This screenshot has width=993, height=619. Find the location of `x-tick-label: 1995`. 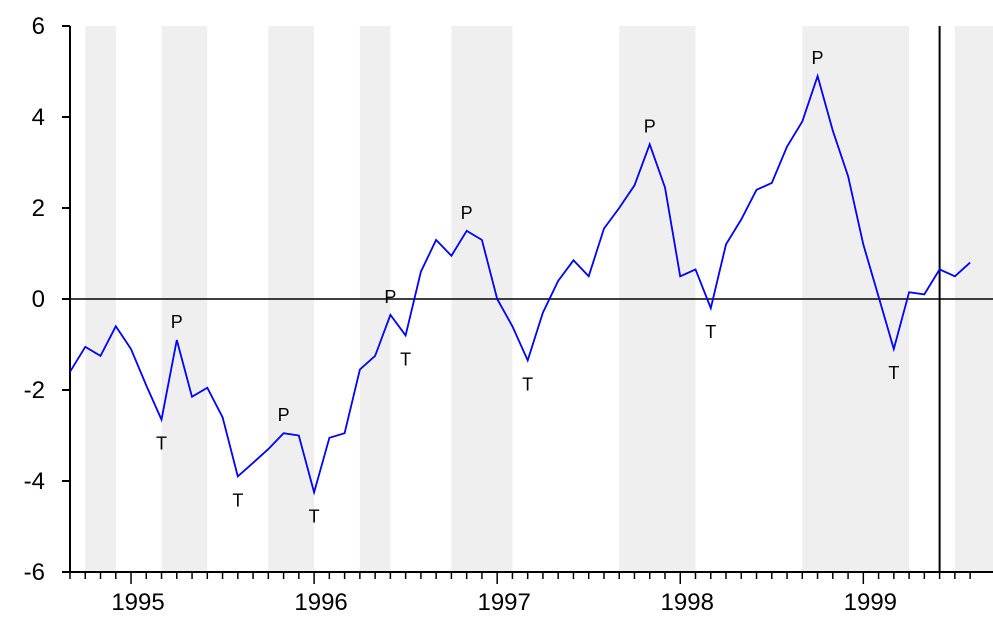

x-tick-label: 1995 is located at coordinates (137, 602).